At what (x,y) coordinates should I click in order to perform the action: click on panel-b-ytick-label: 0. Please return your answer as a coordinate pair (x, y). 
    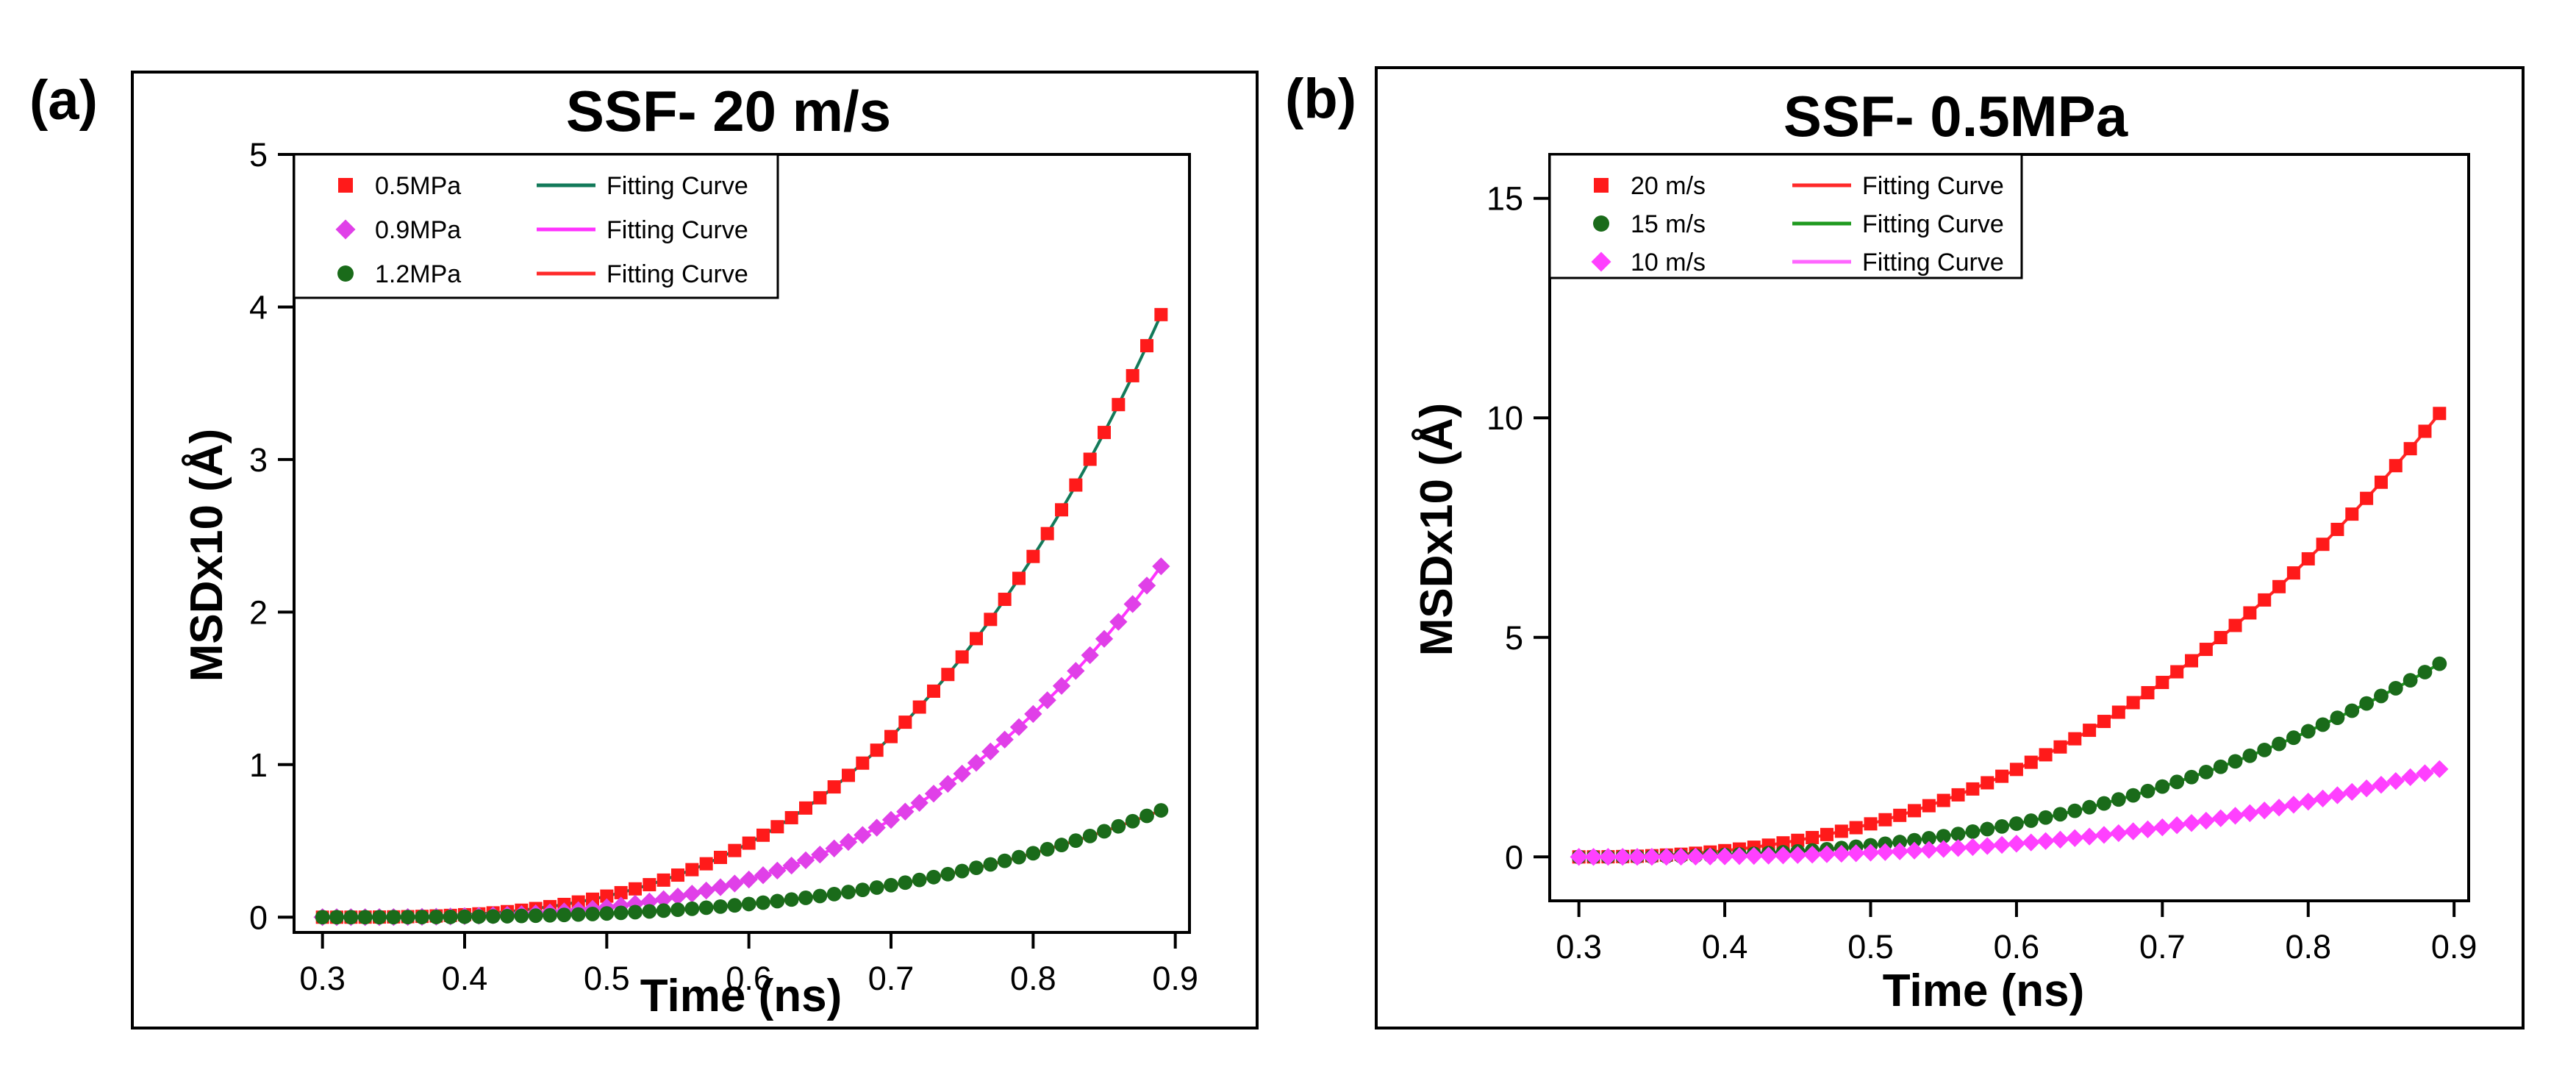
    Looking at the image, I should click on (1514, 857).